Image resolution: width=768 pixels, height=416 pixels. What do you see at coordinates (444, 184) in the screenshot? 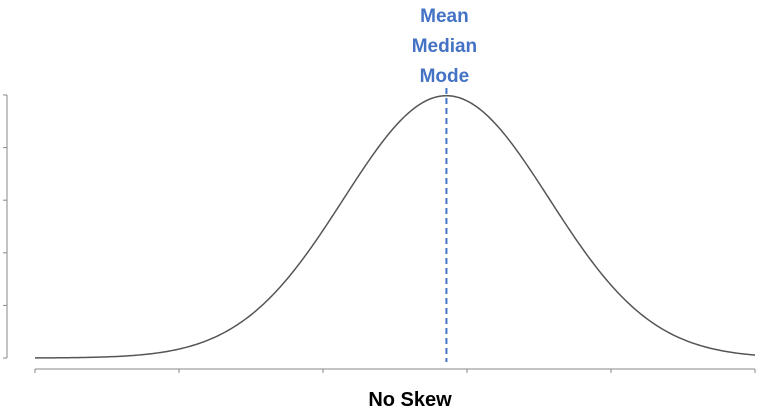
I see `annotation-layer: Mean Median Mode` at bounding box center [444, 184].